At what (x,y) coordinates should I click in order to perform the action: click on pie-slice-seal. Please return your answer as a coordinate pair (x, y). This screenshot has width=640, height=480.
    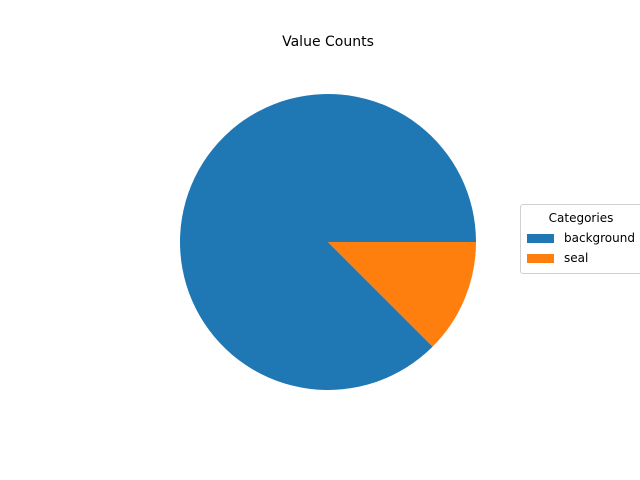
    Looking at the image, I should click on (402, 294).